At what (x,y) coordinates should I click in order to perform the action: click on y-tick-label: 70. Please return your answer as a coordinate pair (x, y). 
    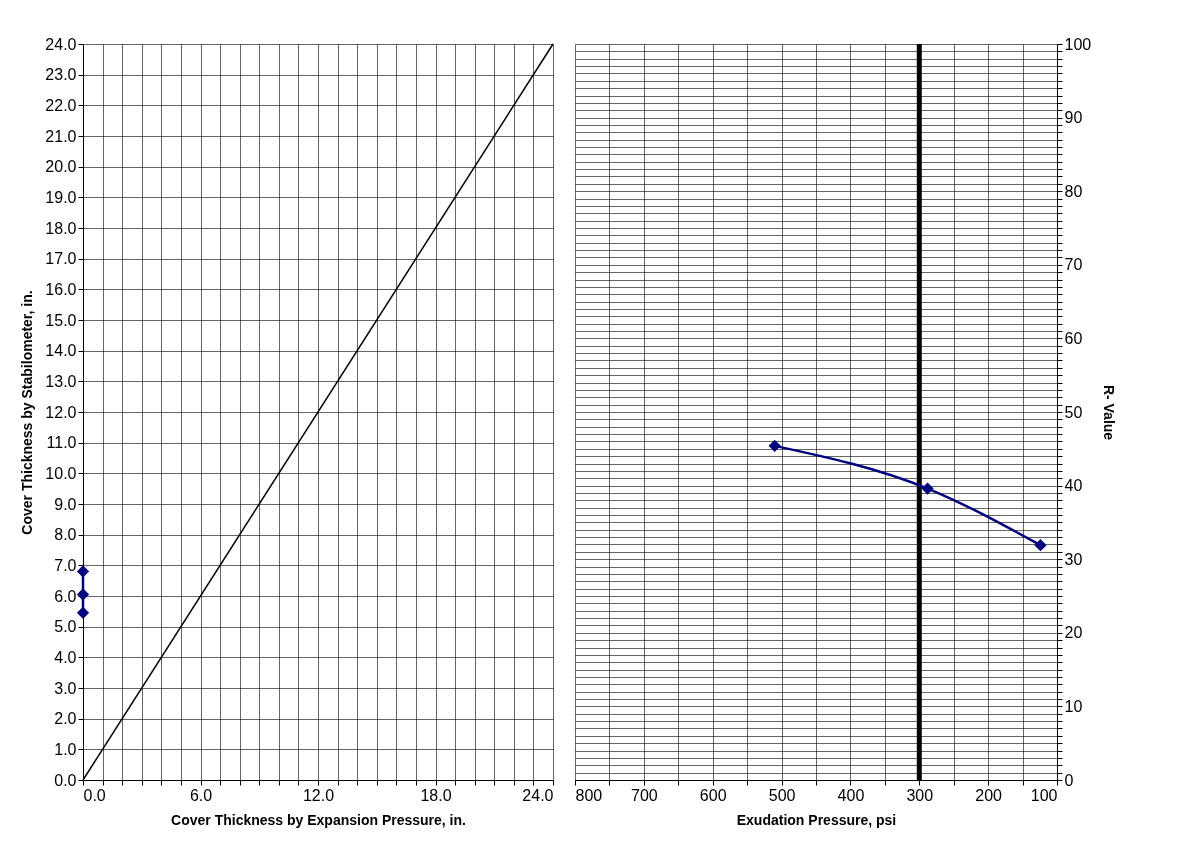
    Looking at the image, I should click on (1073, 265).